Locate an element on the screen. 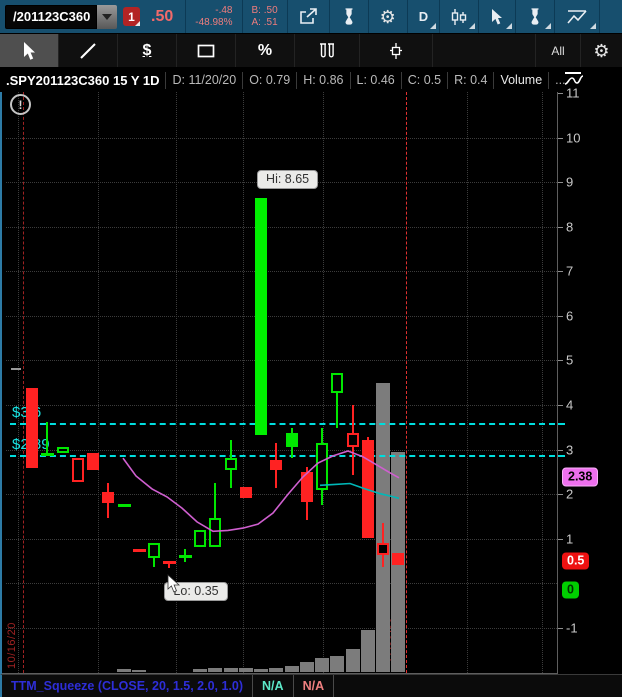 The width and height of the screenshot is (622, 697). change-percent: -48.98% is located at coordinates (214, 22).